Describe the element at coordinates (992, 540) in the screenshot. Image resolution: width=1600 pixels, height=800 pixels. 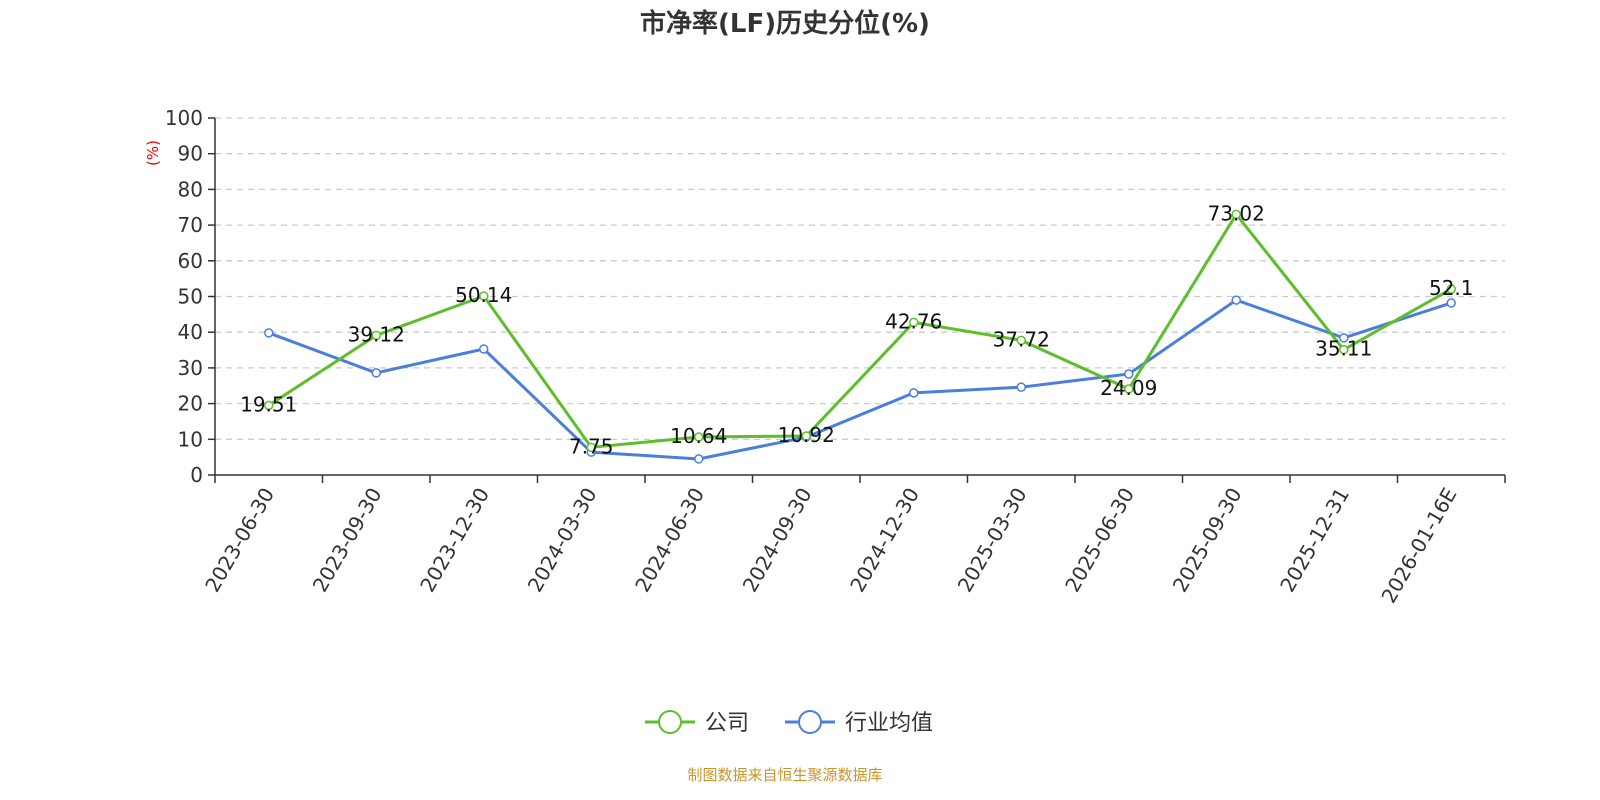
I see `x-tick-label: 2025-03-30` at that location.